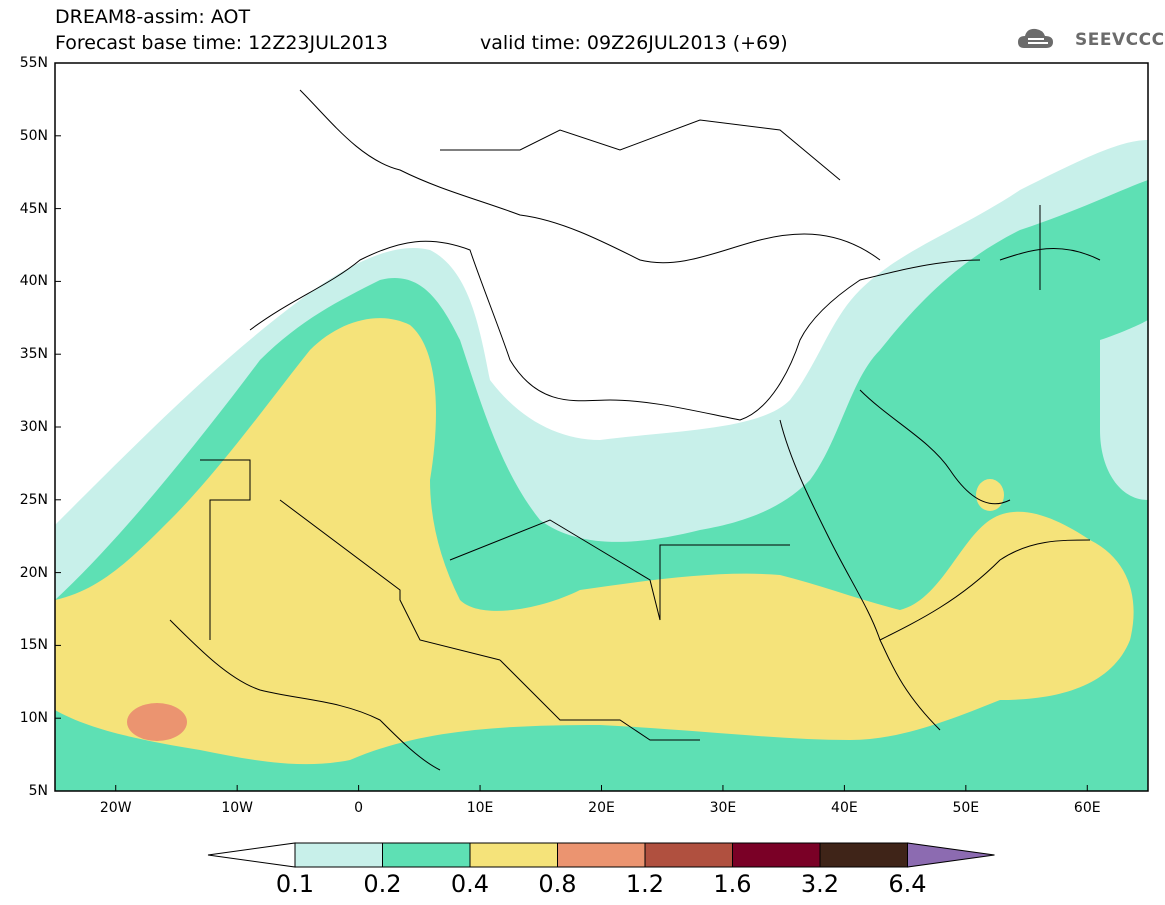  Describe the element at coordinates (966, 808) in the screenshot. I see `lon-label: 50E` at that location.